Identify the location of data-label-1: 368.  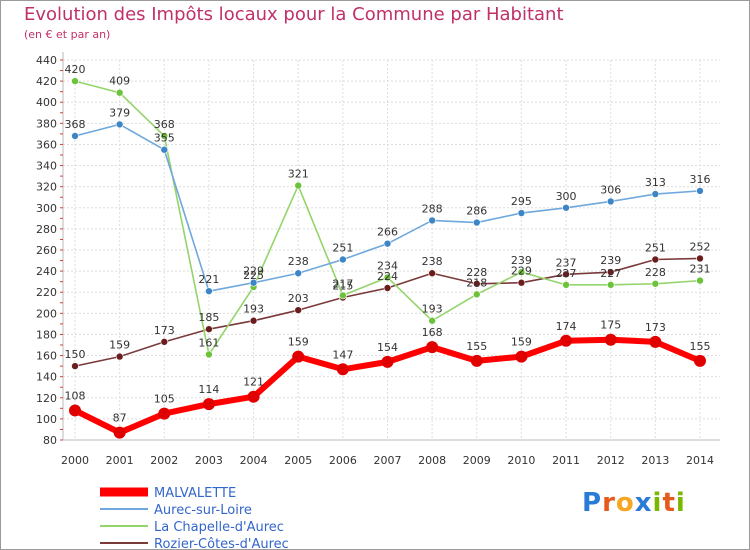
(75, 124).